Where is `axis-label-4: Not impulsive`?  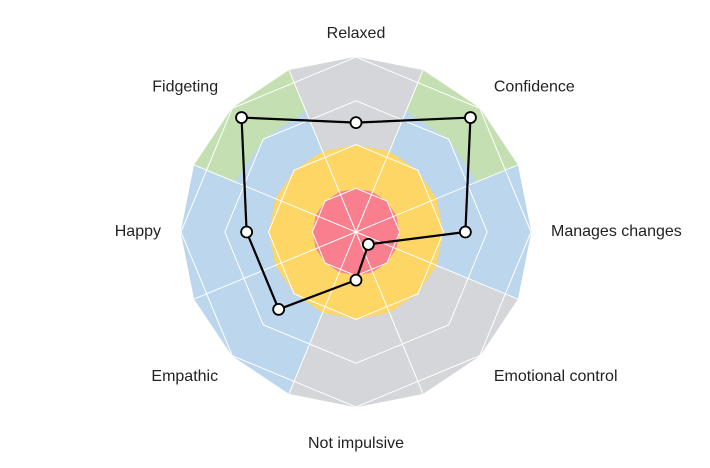
axis-label-4: Not impulsive is located at coordinates (356, 443).